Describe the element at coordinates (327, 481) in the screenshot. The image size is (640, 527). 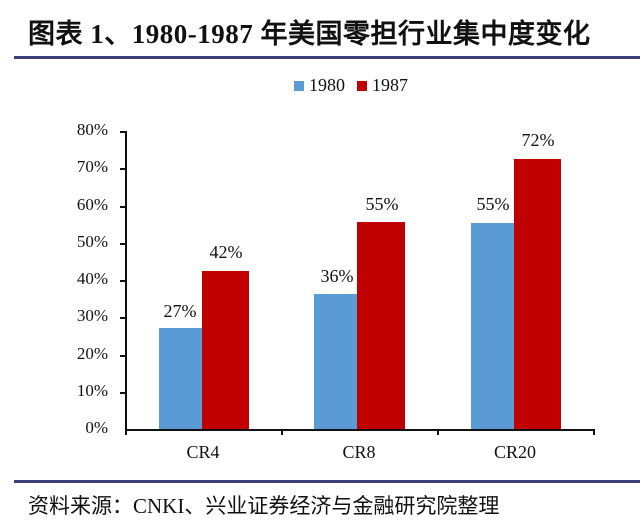
I see `source-divider` at that location.